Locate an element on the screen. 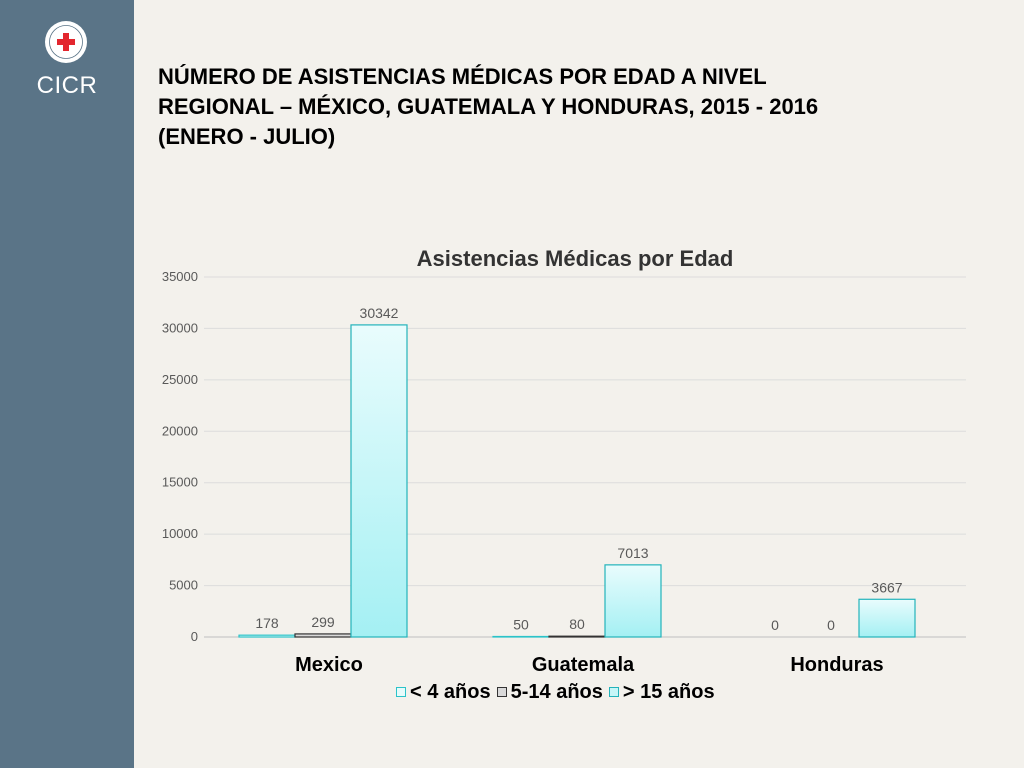  chart-legend: < 4 años 5-14 años > 15 años is located at coordinates (558, 692).